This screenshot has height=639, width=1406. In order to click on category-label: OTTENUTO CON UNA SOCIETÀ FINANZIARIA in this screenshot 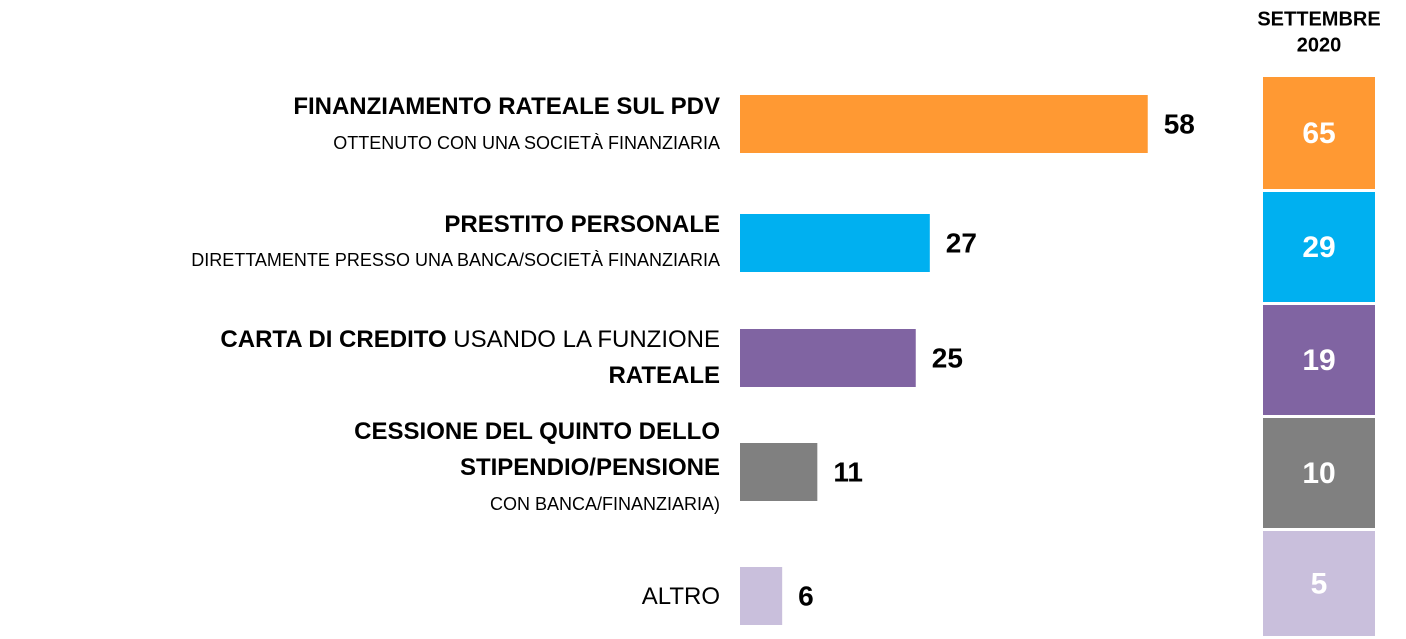, I will do `click(526, 143)`.